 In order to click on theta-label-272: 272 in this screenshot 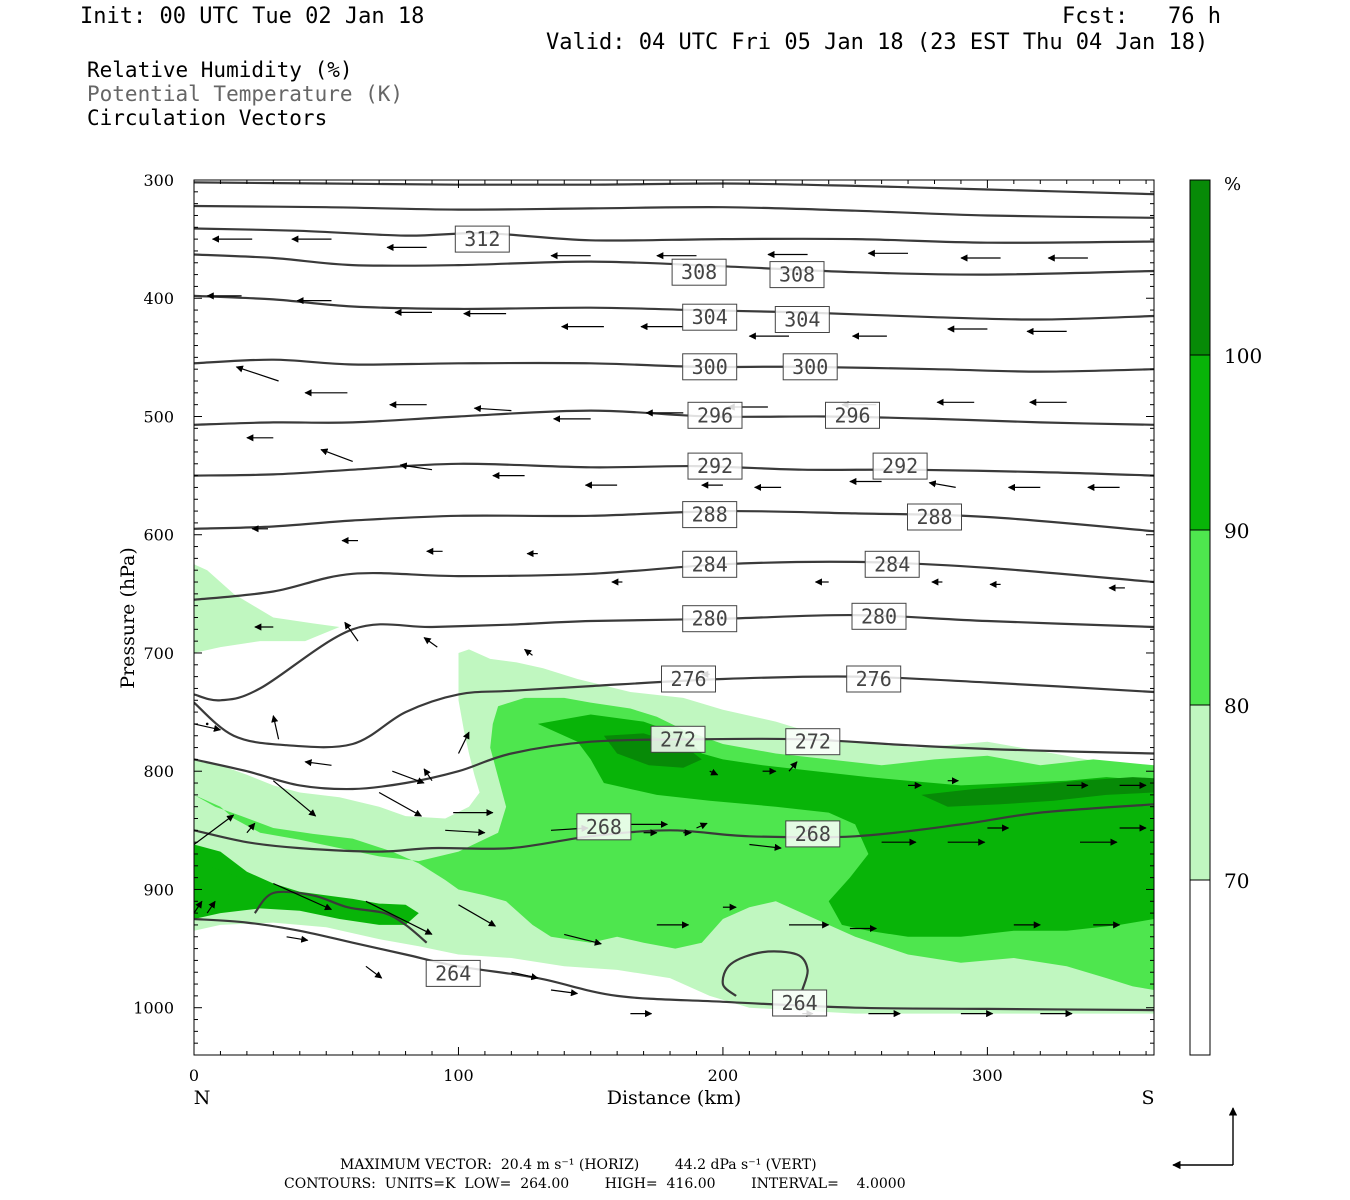, I will do `click(813, 742)`.